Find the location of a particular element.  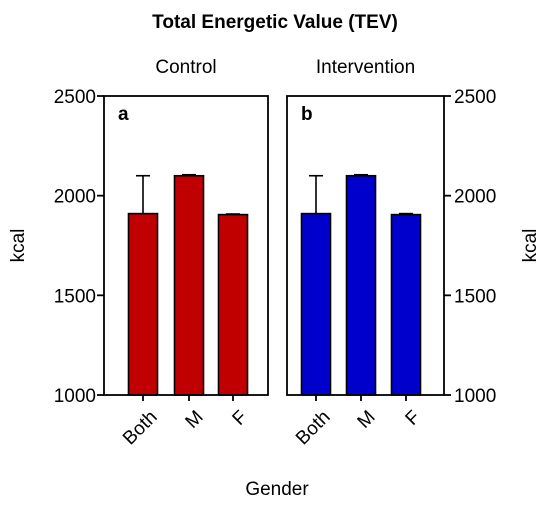

panel-title: Control is located at coordinates (185, 67).